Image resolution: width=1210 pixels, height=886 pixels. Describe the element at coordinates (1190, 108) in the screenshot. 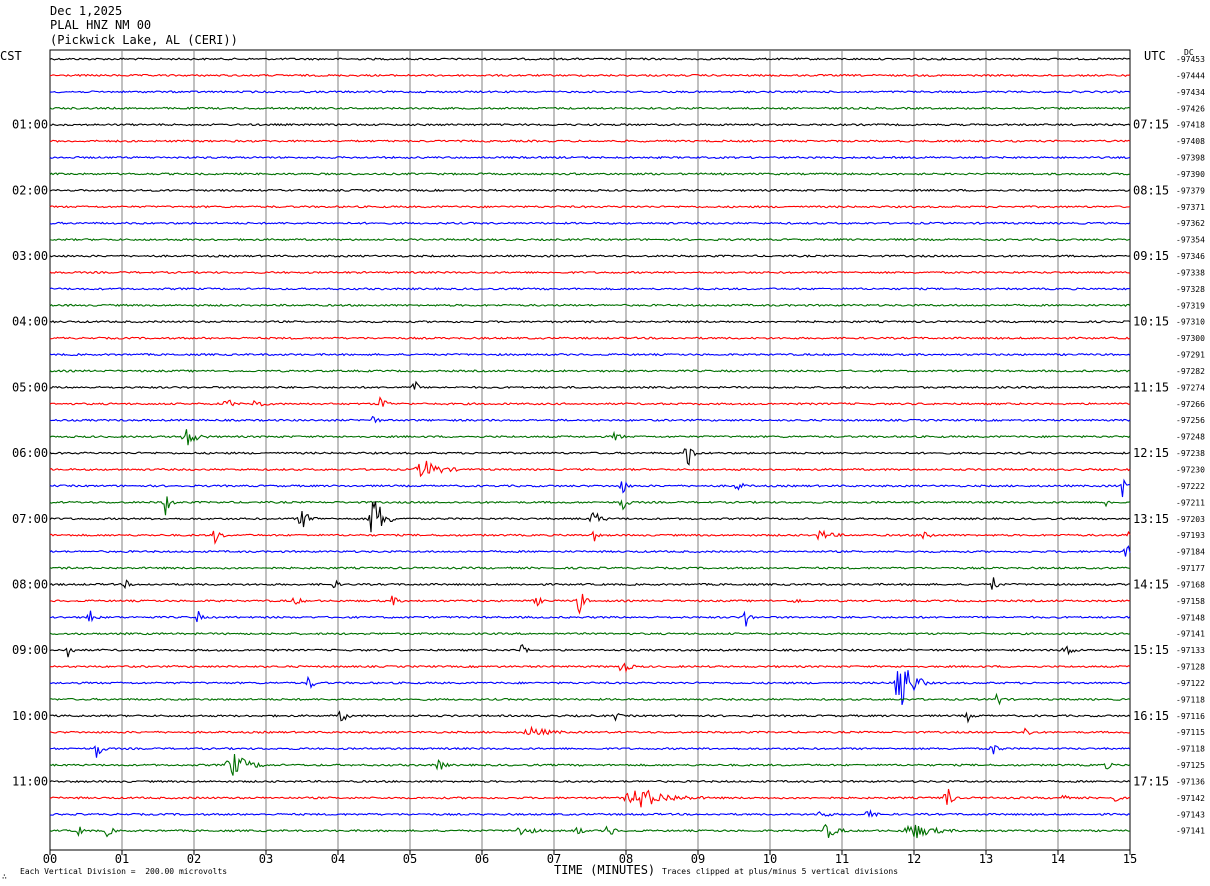

I see `trace-dc-label: -97426` at that location.